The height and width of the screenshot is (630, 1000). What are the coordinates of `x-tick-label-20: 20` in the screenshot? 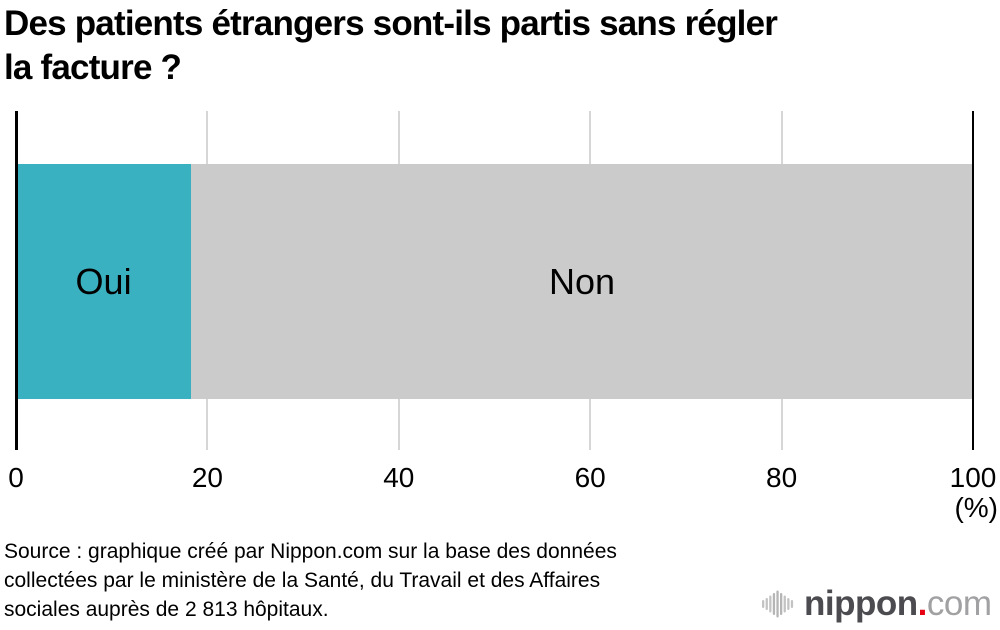 It's located at (207, 477).